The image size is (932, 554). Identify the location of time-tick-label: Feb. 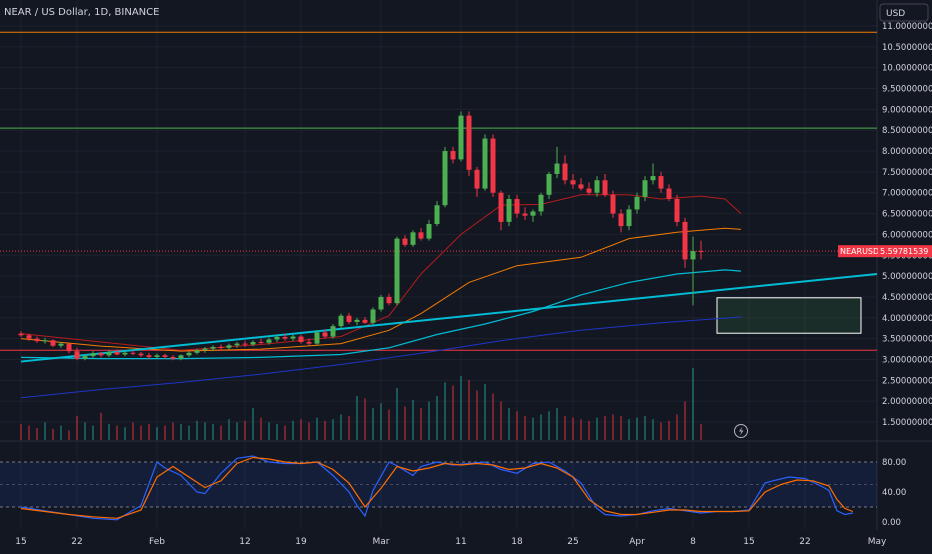
(157, 542).